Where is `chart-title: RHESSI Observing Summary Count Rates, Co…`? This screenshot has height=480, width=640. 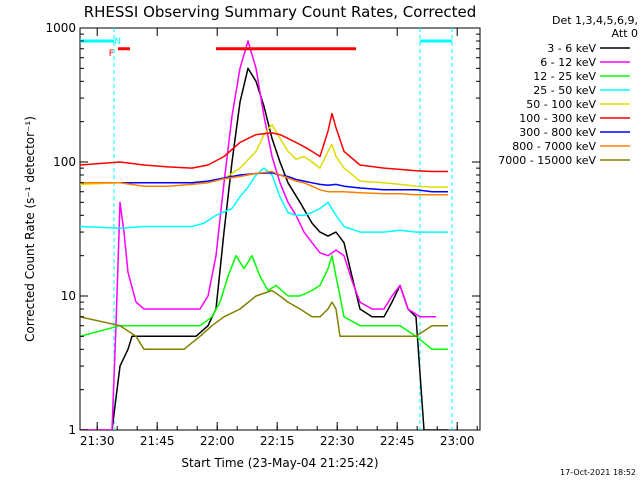 chart-title: RHESSI Observing Summary Count Rates, Co… is located at coordinates (280, 12).